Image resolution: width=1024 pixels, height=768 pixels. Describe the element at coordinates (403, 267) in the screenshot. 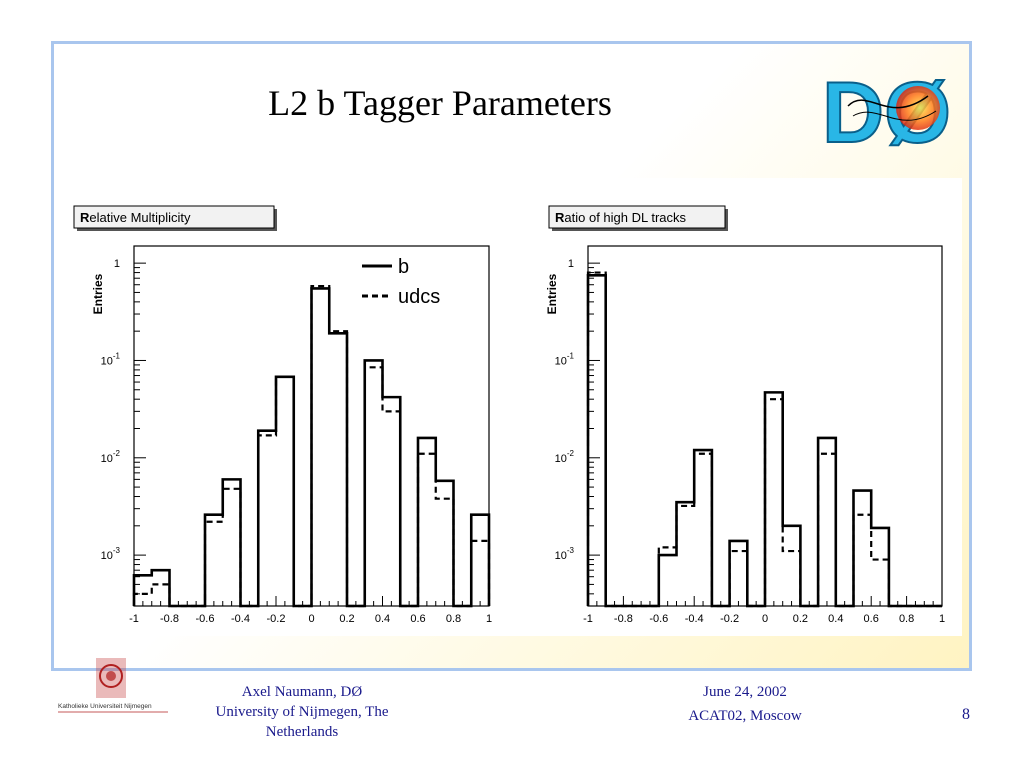

I see `legend-label-b: b` at that location.